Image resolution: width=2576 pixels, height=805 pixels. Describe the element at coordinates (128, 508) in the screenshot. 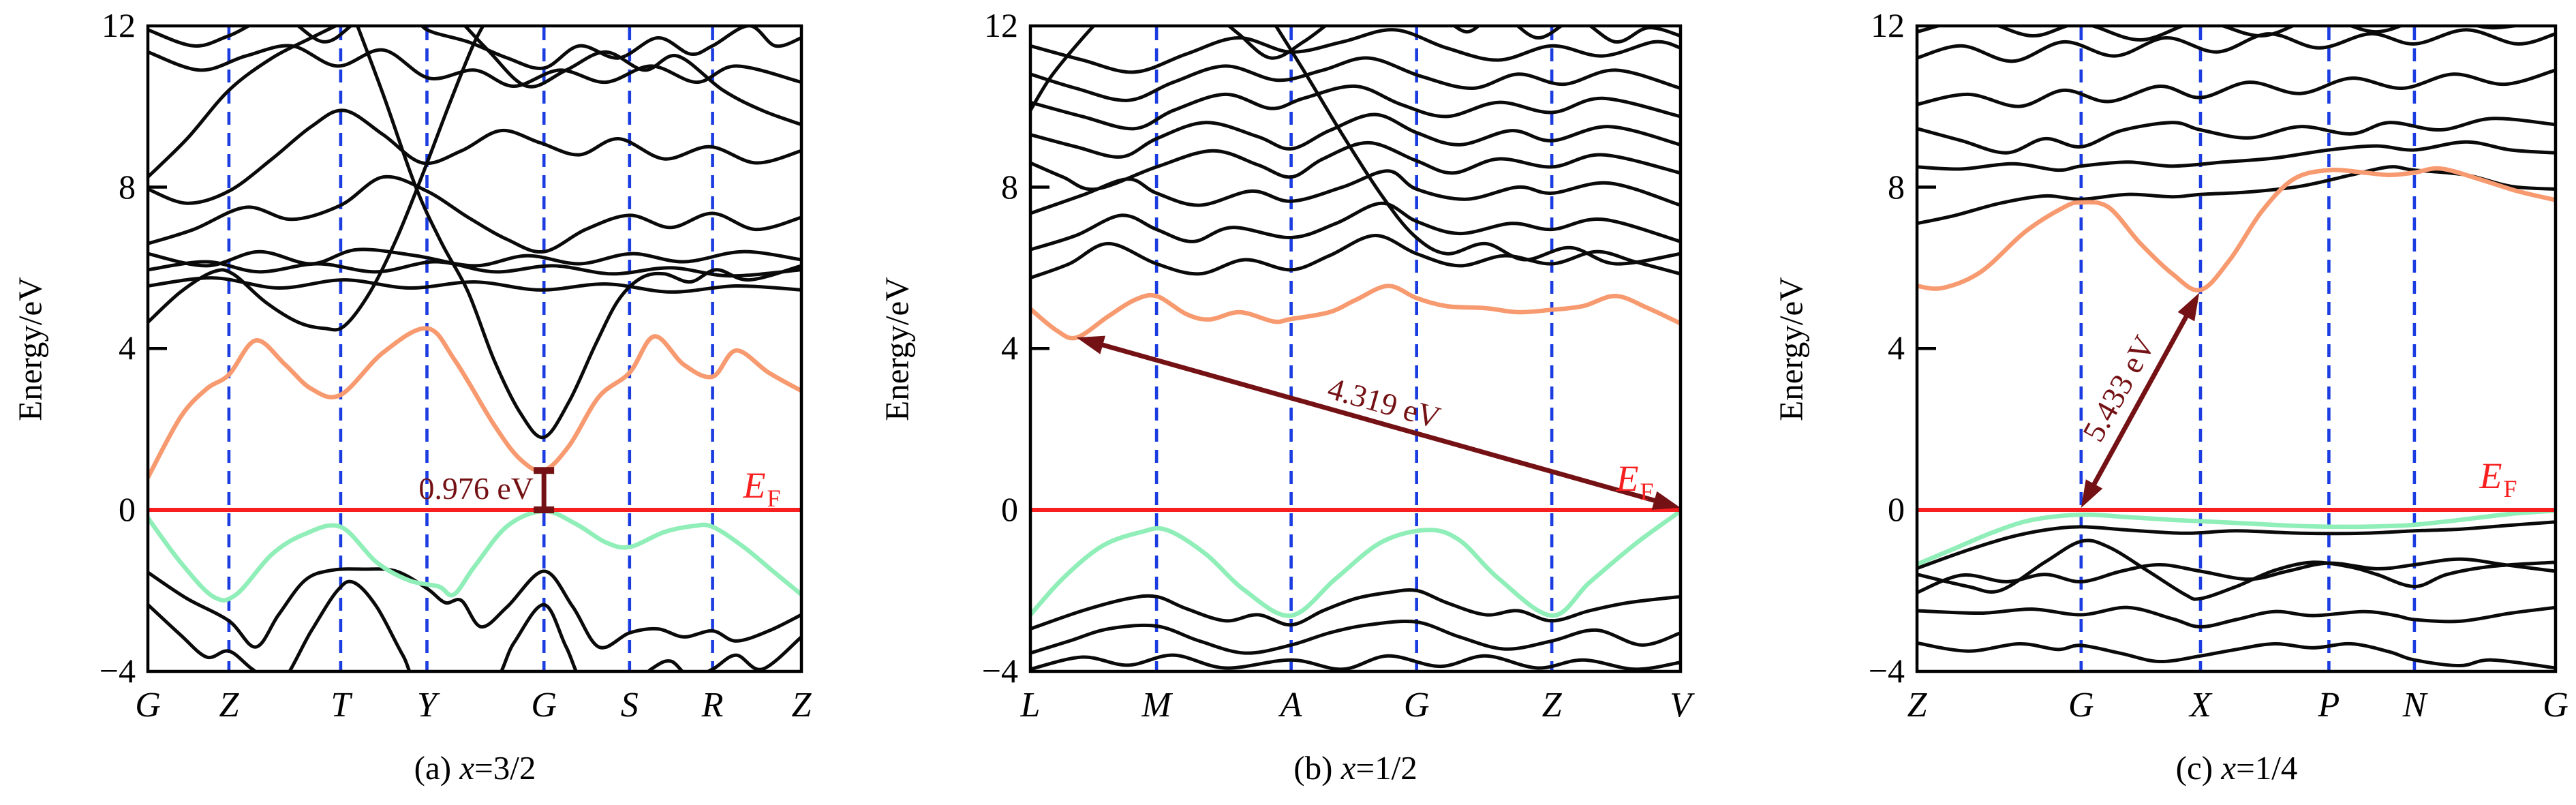

I see `y-tick-label: 0` at that location.